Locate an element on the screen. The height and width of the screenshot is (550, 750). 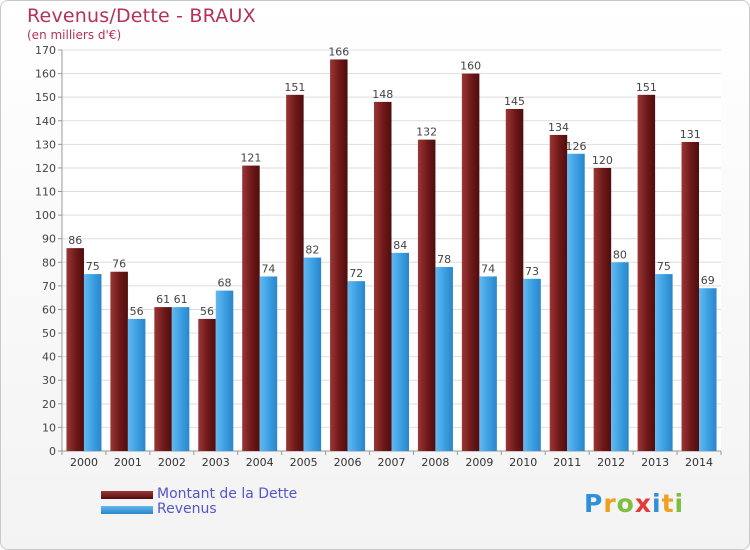
y-tick-label: 70 is located at coordinates (49, 286).